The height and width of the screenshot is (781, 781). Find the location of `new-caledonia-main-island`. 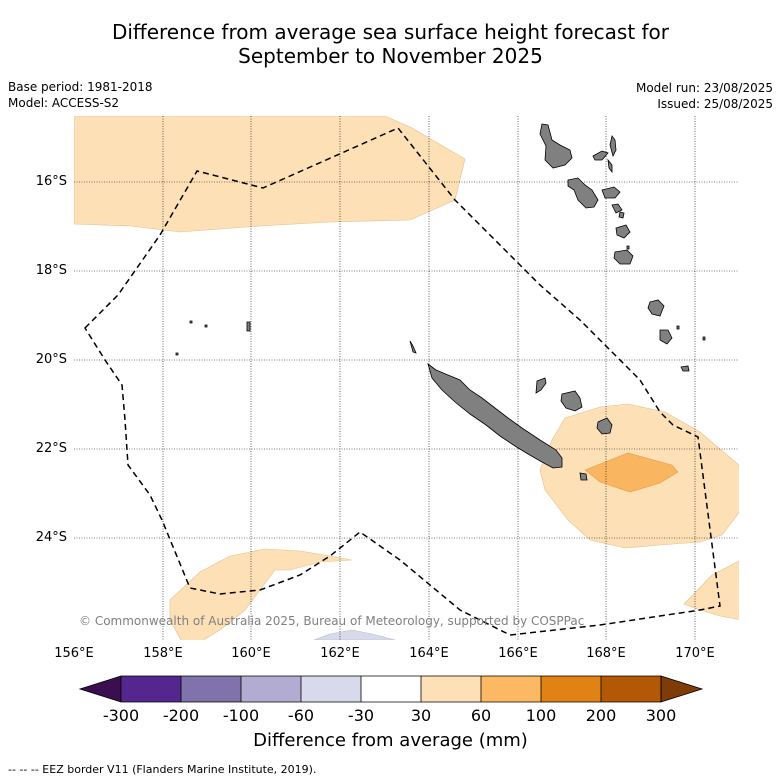

new-caledonia-main-island is located at coordinates (495, 415).